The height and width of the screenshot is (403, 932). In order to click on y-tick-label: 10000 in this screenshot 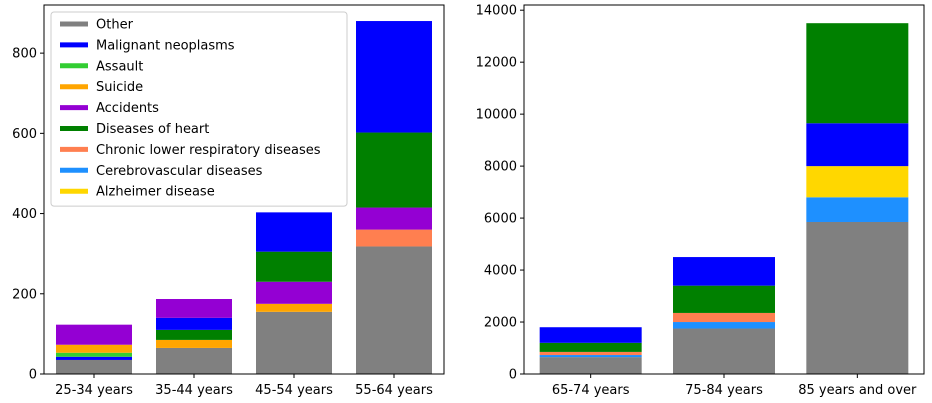, I will do `click(496, 115)`.